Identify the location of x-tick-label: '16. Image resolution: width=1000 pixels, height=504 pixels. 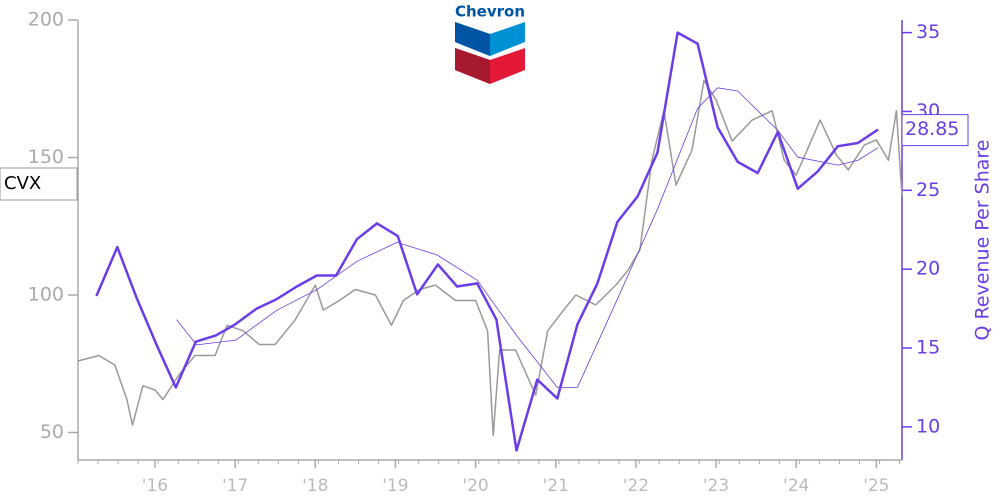
(155, 486).